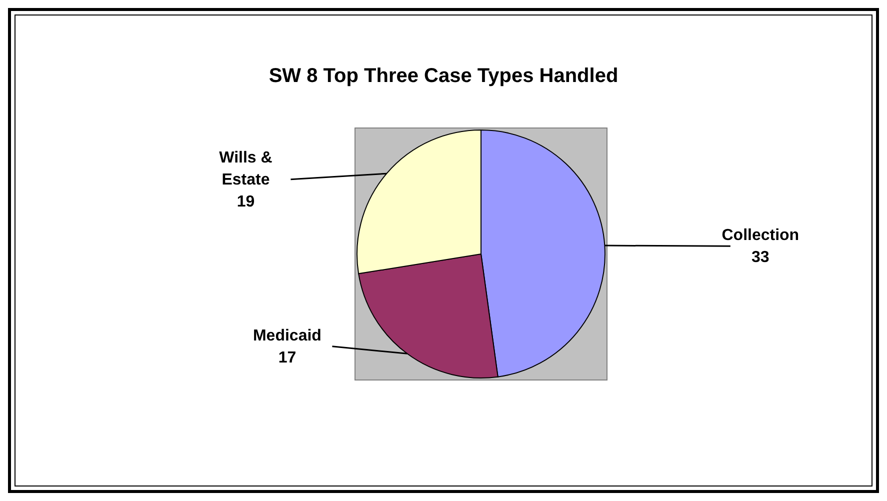 Image resolution: width=887 pixels, height=501 pixels. I want to click on slice-label: Wills & Estate, so click(246, 168).